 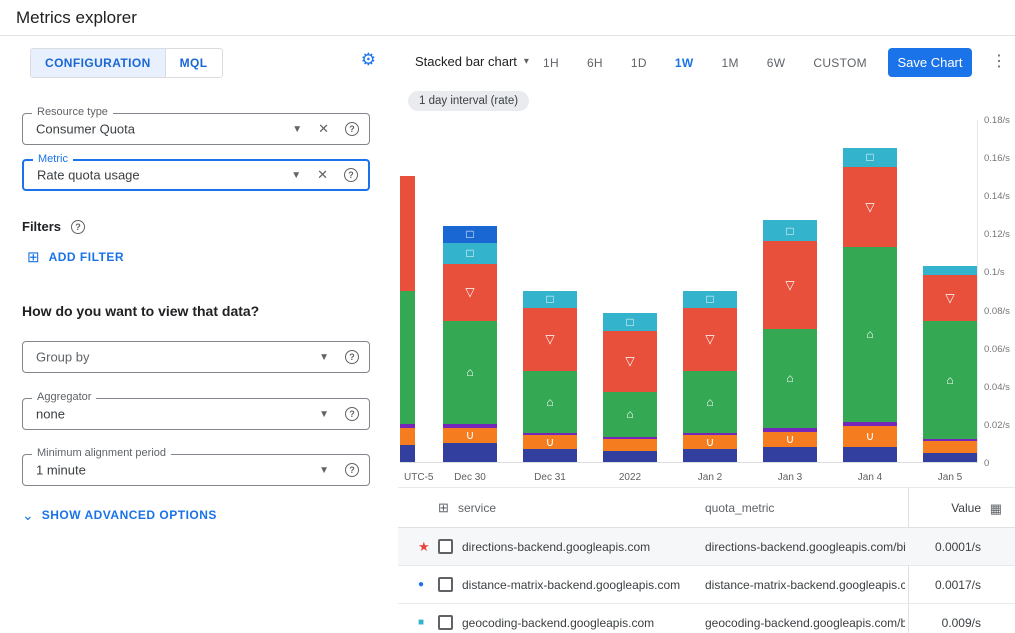 I want to click on grid-icon: ⊞, so click(x=443, y=507).